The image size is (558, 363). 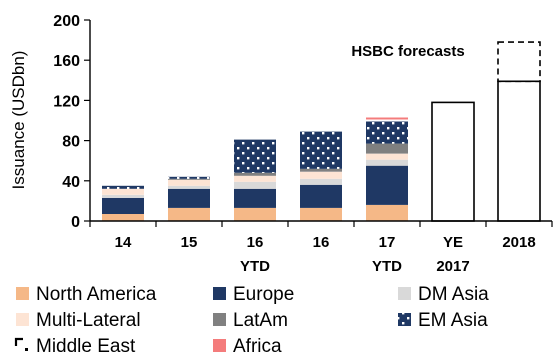 I want to click on x-label-4-line1: 17, so click(x=387, y=242).